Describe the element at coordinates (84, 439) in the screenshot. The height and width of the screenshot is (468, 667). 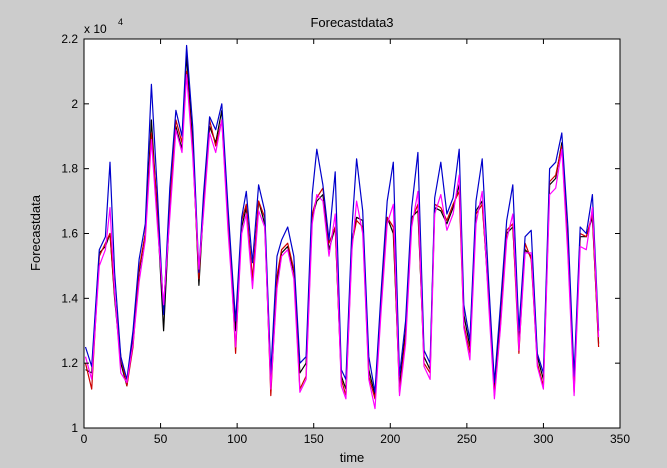
I see `x-tick-label: 0` at that location.